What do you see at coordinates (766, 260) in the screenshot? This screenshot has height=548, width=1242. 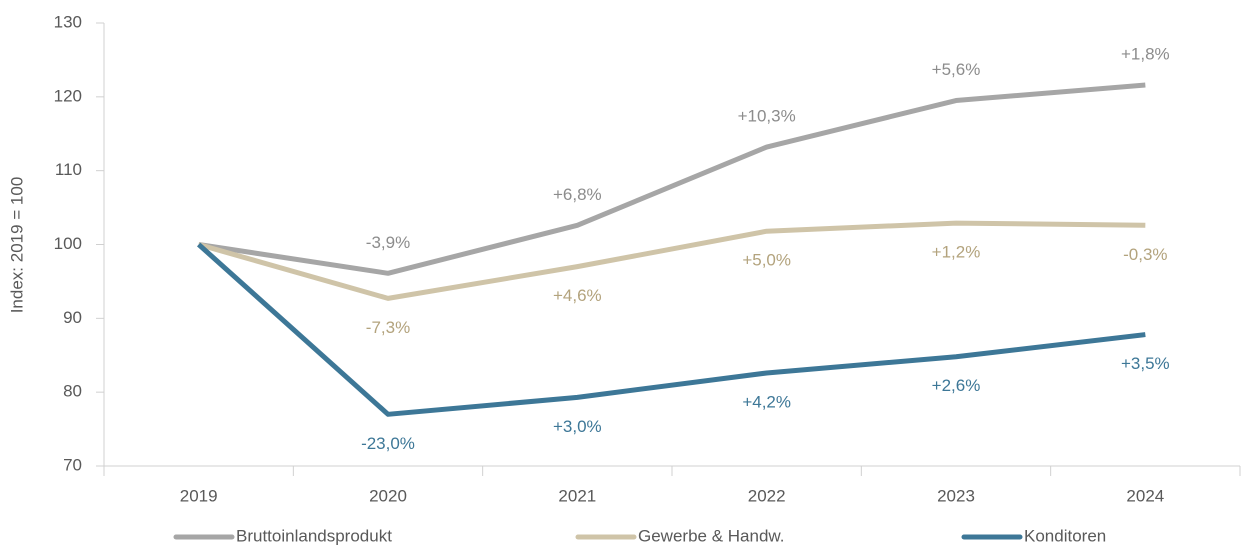 I see `data-label: +5,0%` at bounding box center [766, 260].